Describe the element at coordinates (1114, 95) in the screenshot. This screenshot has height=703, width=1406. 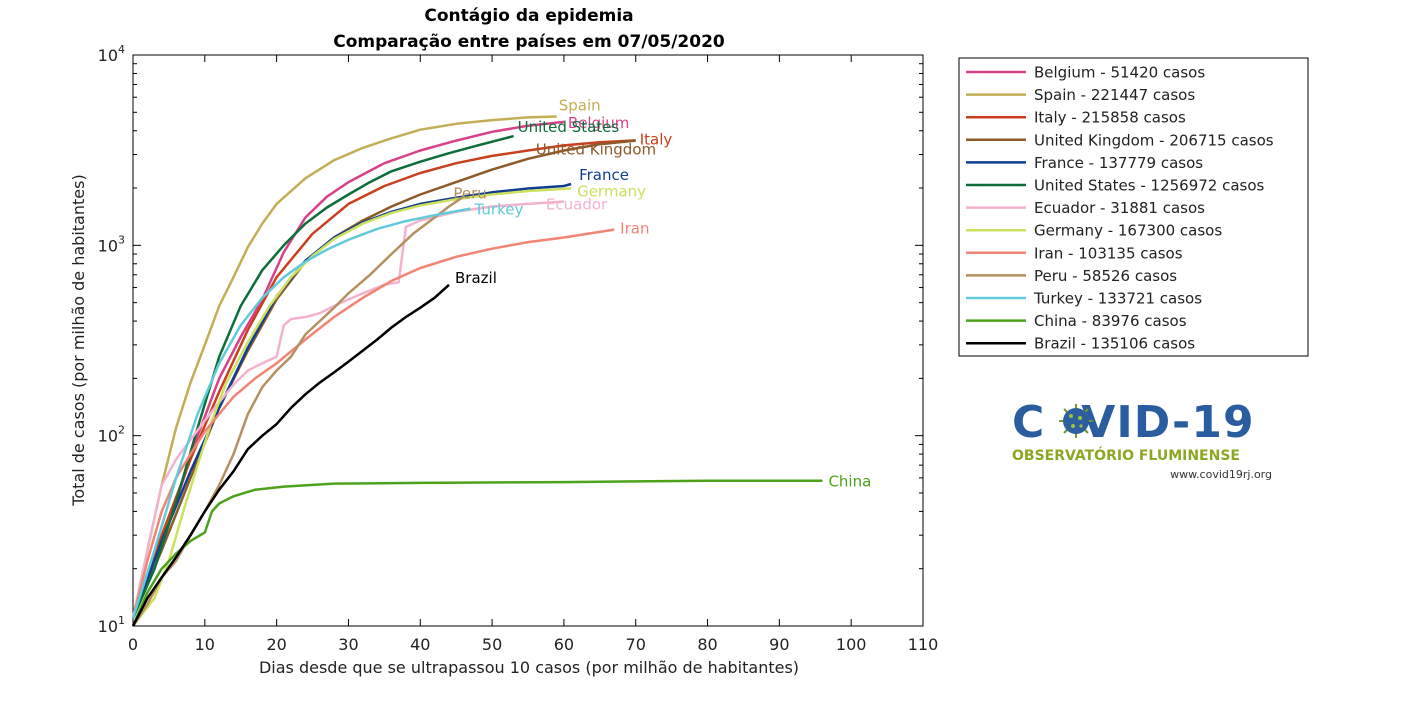
I see `legend-entry: Spain - 221447 casos` at that location.